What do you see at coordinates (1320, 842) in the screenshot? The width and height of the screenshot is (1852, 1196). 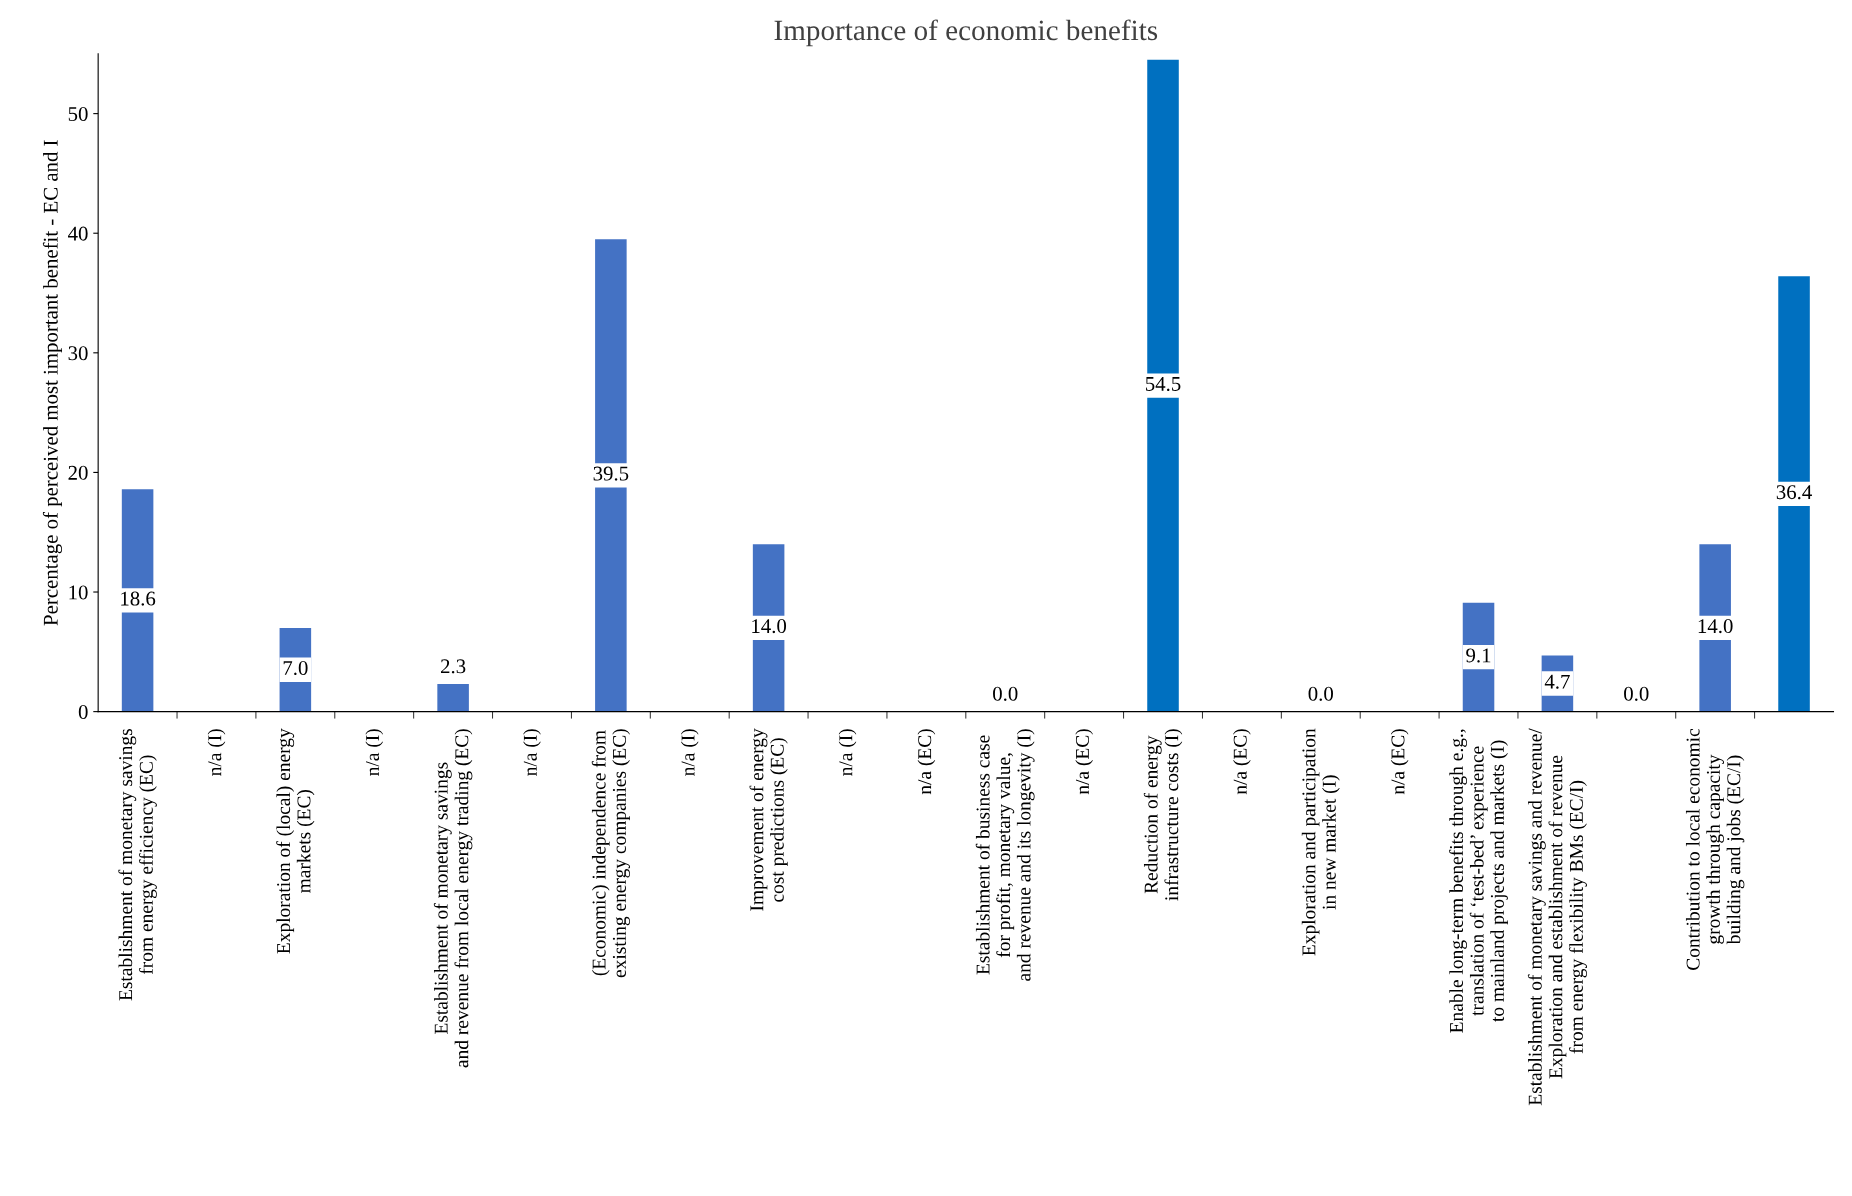 I see `x-tick-label: Exploration and participation in new market (I)` at bounding box center [1320, 842].